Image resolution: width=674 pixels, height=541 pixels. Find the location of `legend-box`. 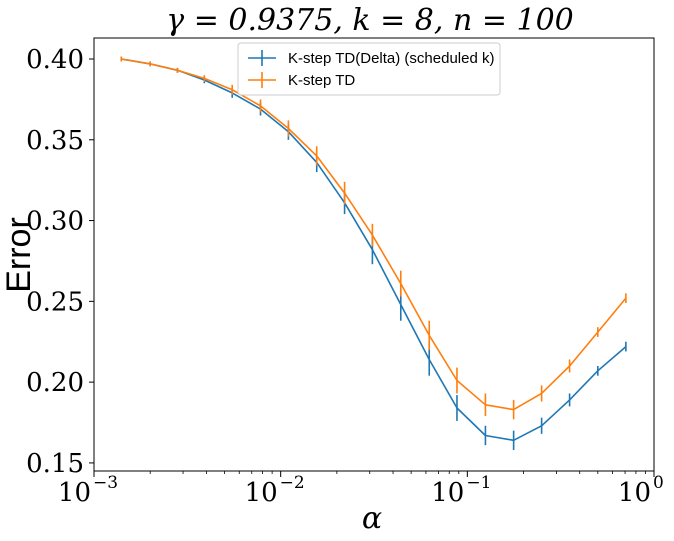

legend-box is located at coordinates (369, 69).